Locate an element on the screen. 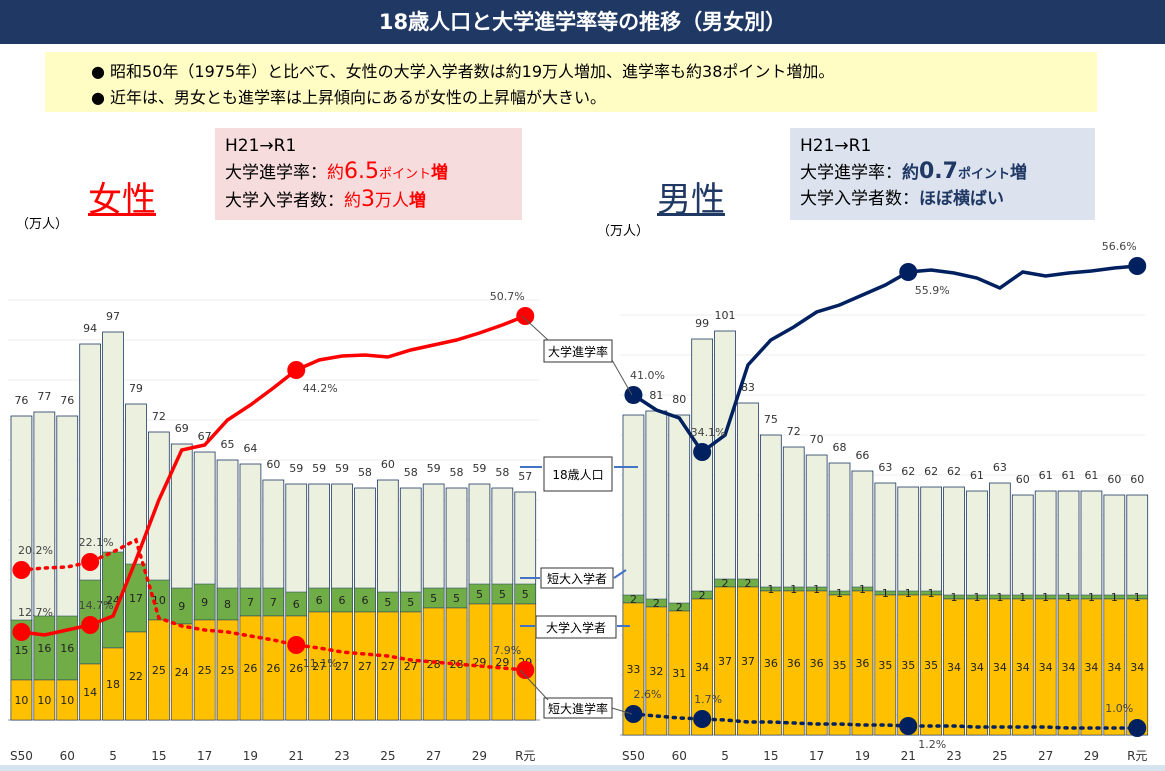 This screenshot has height=771, width=1165. female-label-population: 57 is located at coordinates (525, 476).